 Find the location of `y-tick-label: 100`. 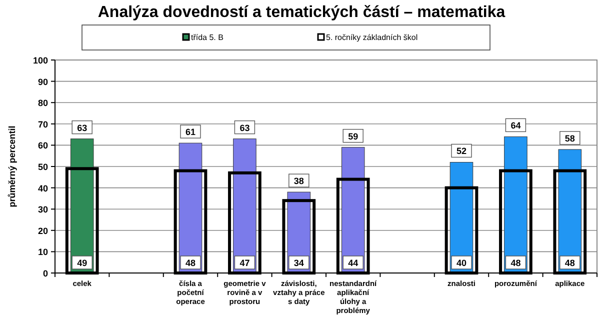

y-tick-label: 100 is located at coordinates (40, 61).